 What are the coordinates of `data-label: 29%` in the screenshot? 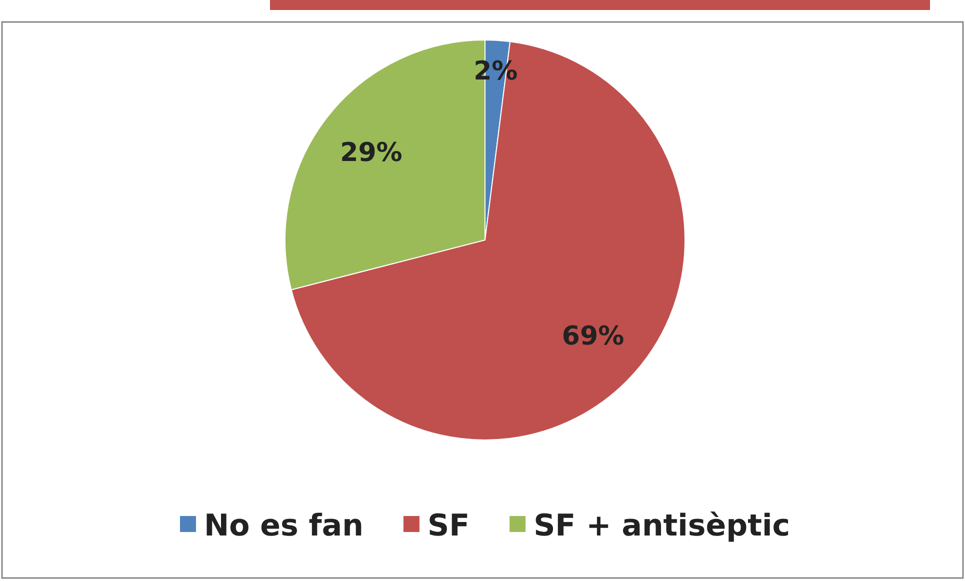 It's located at (371, 153).